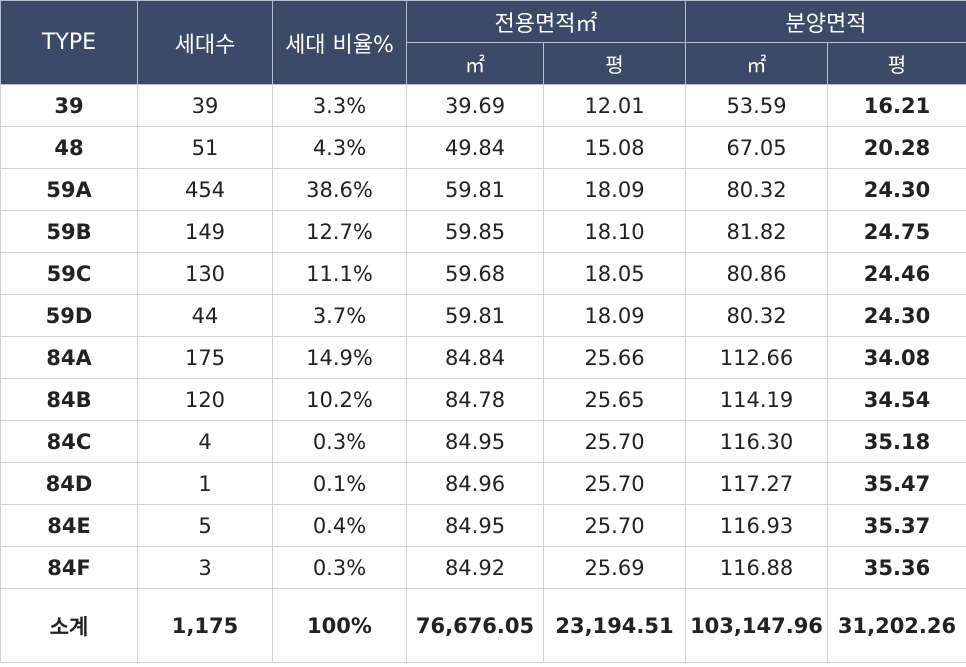 This screenshot has height=667, width=966. Describe the element at coordinates (339, 189) in the screenshot. I see `cell-ratio: 38.6%` at that location.